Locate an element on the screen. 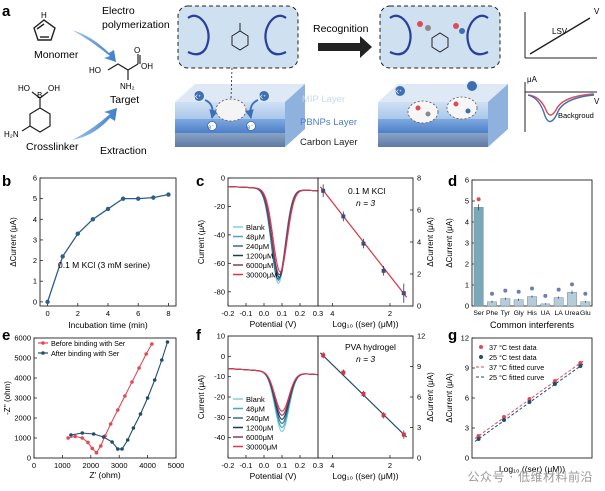  pbnps-layer-label: PBNPs Layer is located at coordinates (328, 122).